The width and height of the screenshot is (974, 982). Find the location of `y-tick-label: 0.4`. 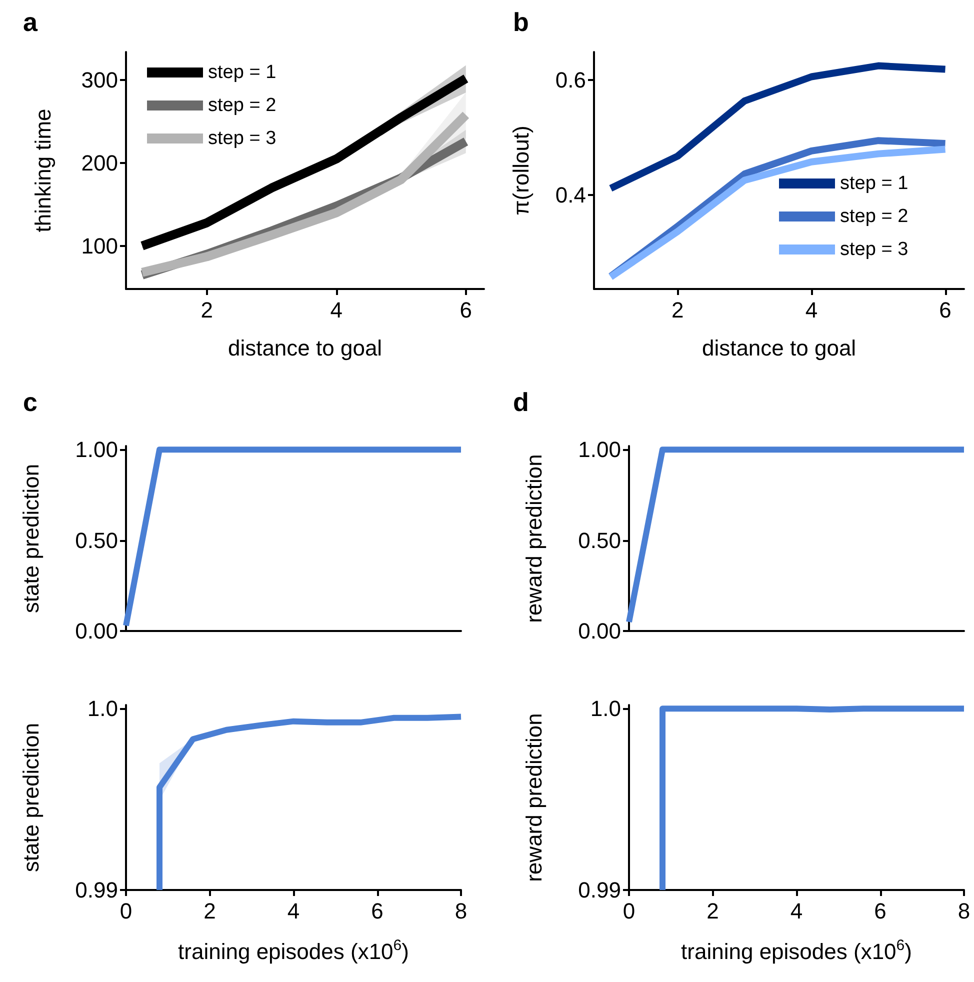

y-tick-label: 0.4 is located at coordinates (570, 195).